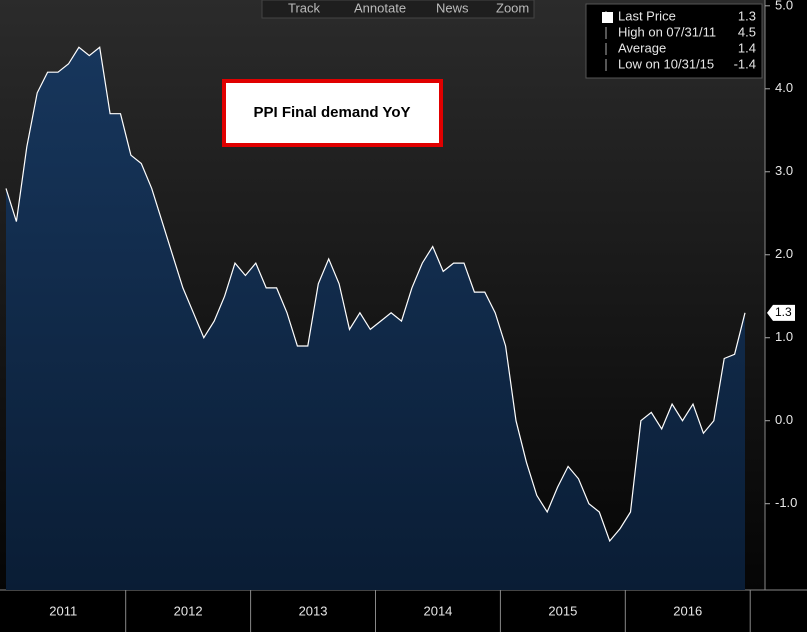  Describe the element at coordinates (452, 7) in the screenshot. I see `toolbar-button: News` at that location.